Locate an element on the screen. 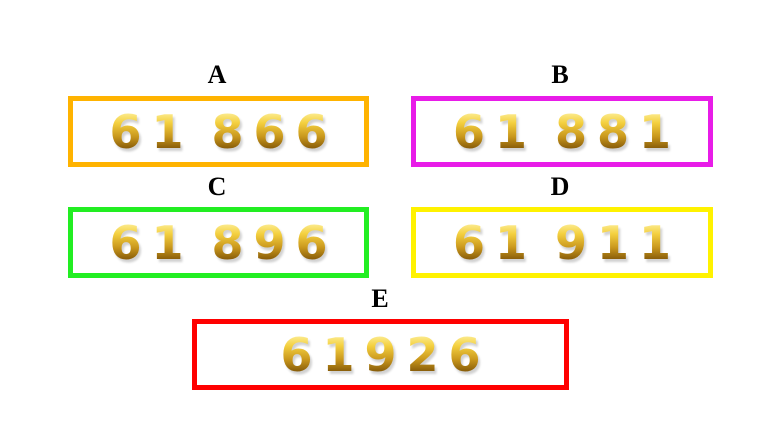  label-b: B is located at coordinates (560, 74).